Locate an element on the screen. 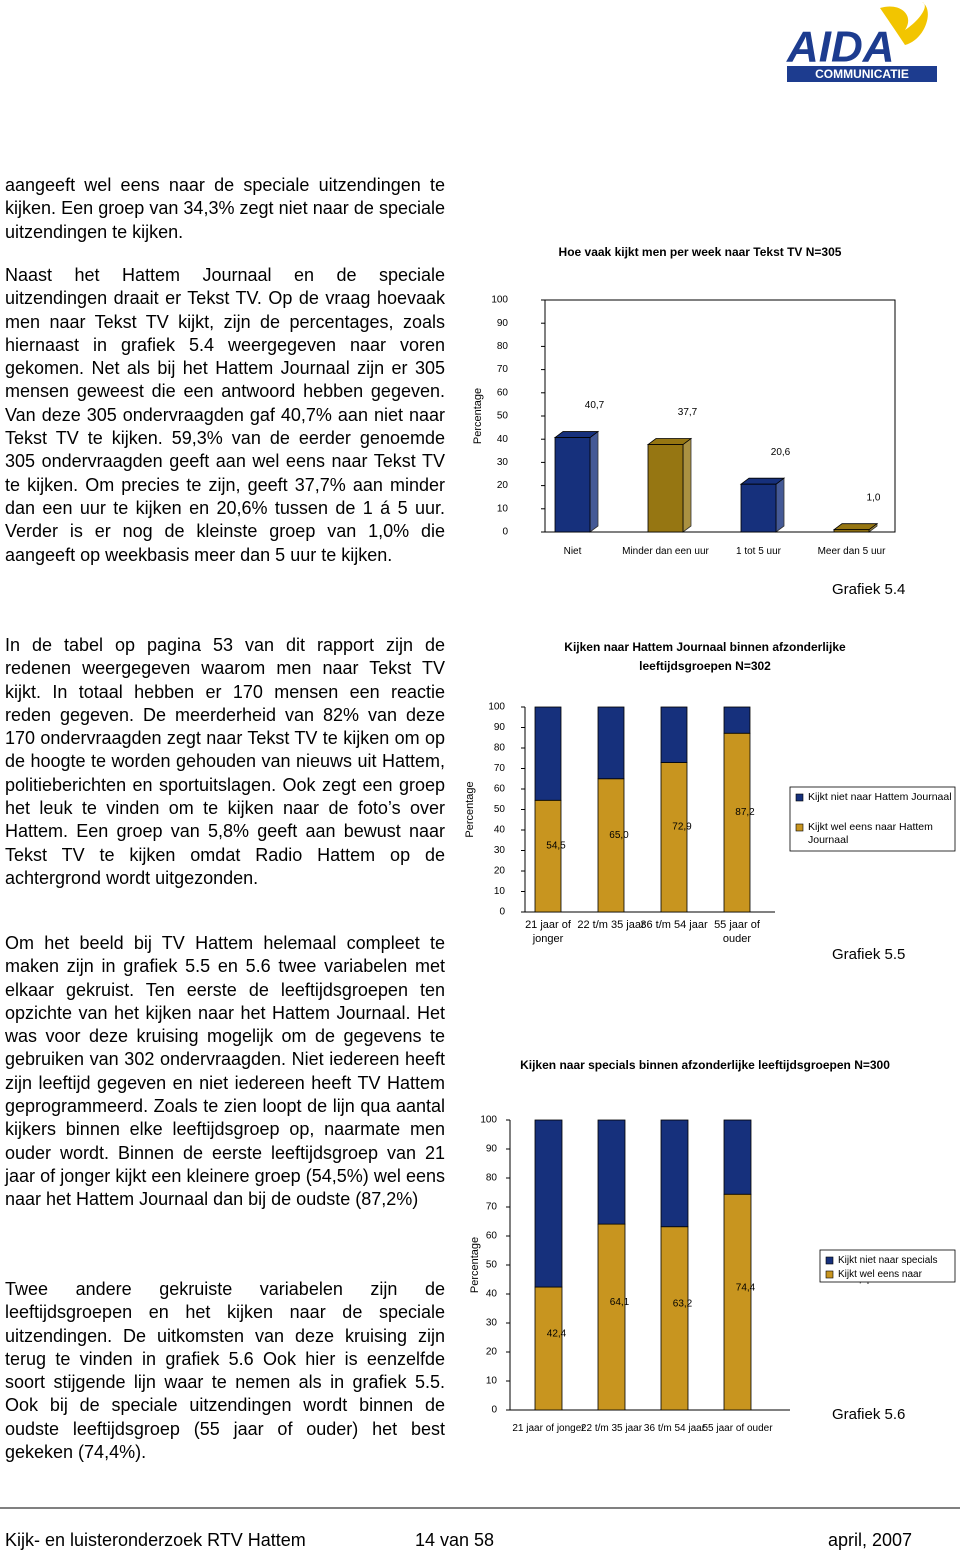 This screenshot has height=1555, width=960. value-label: 72,9 is located at coordinates (682, 827).